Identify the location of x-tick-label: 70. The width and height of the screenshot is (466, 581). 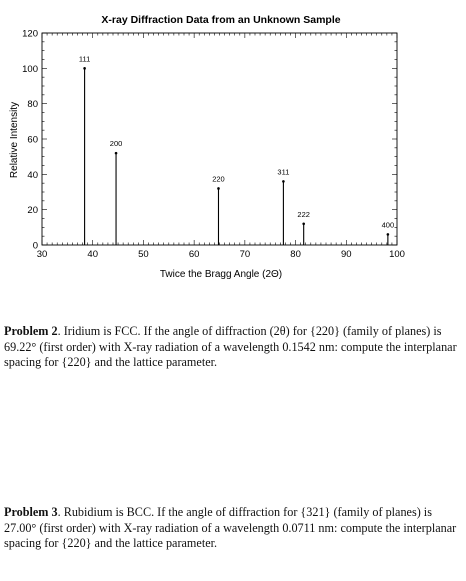
(245, 254).